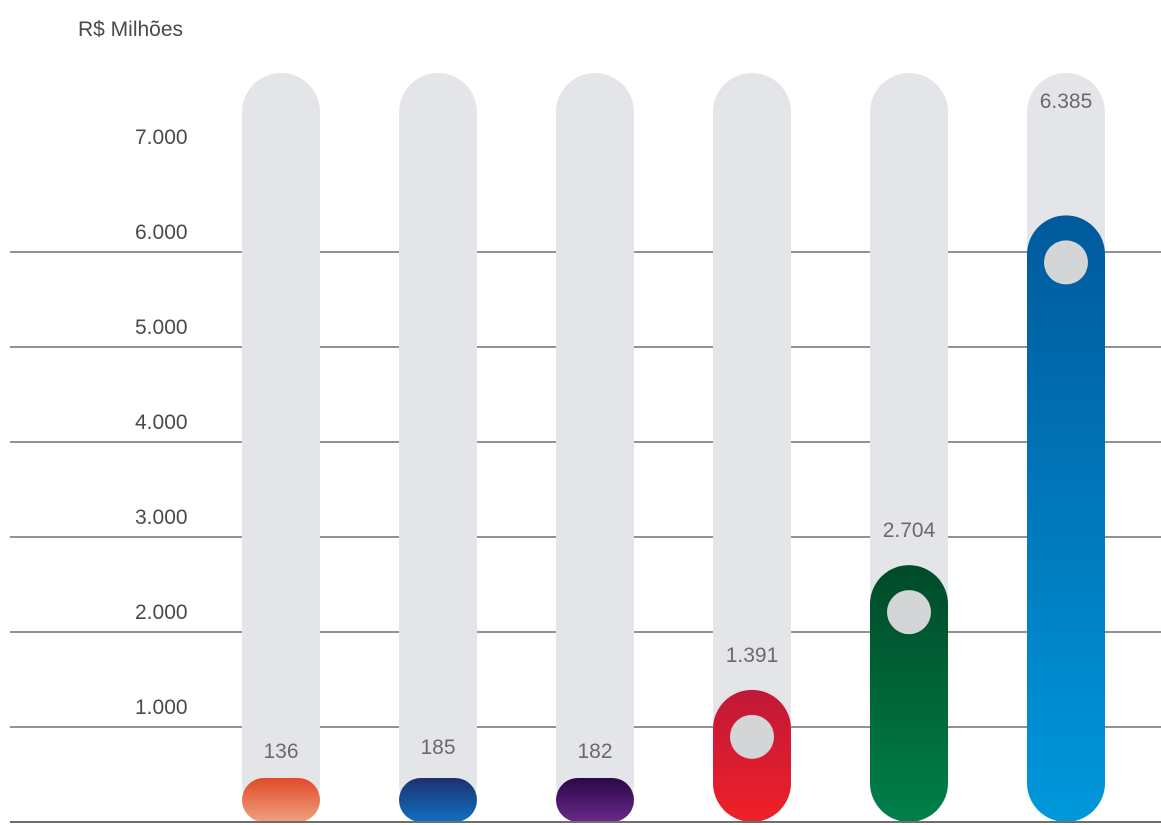 The width and height of the screenshot is (1161, 825). I want to click on value-label: 136, so click(280, 751).